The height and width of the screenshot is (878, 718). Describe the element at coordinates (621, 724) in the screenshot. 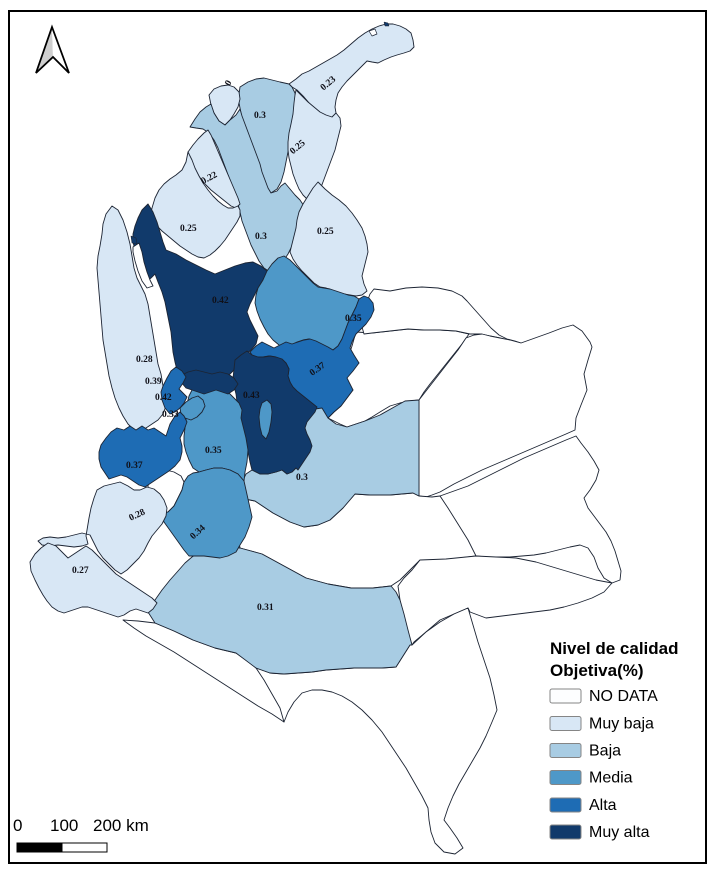

I see `svg-text: Muy baja` at that location.